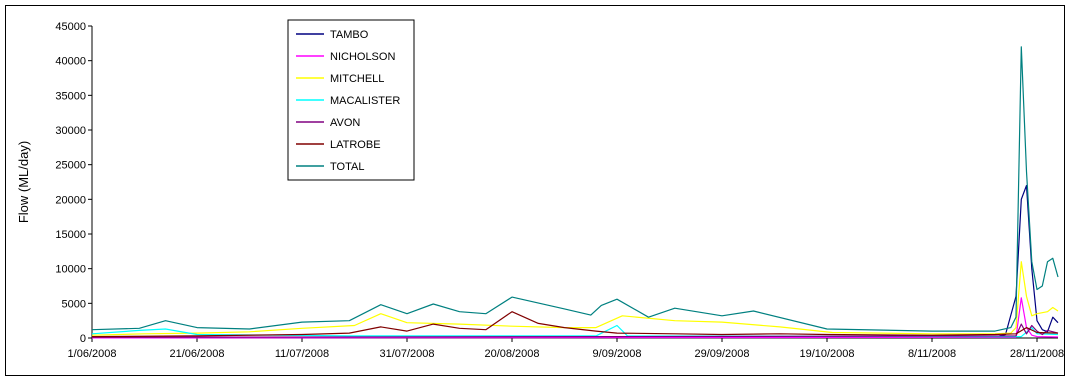  I want to click on x-tick-label: 21/06/2008, so click(196, 354).